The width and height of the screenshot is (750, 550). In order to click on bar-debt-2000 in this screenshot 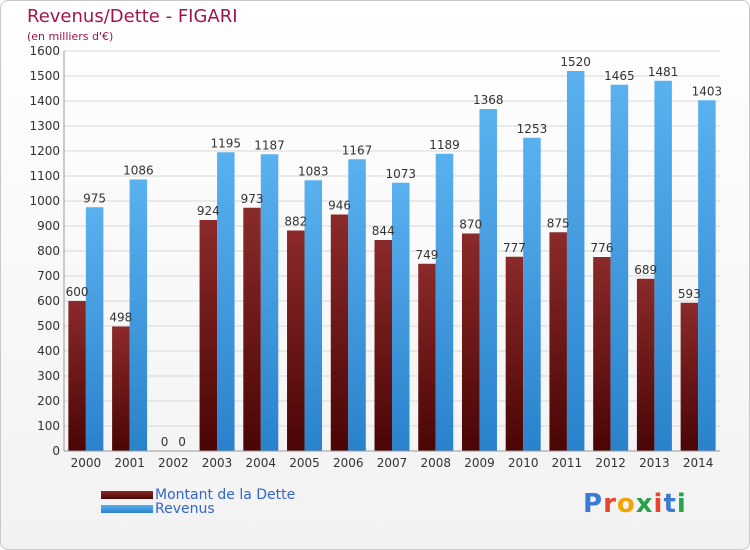, I will do `click(77, 376)`.